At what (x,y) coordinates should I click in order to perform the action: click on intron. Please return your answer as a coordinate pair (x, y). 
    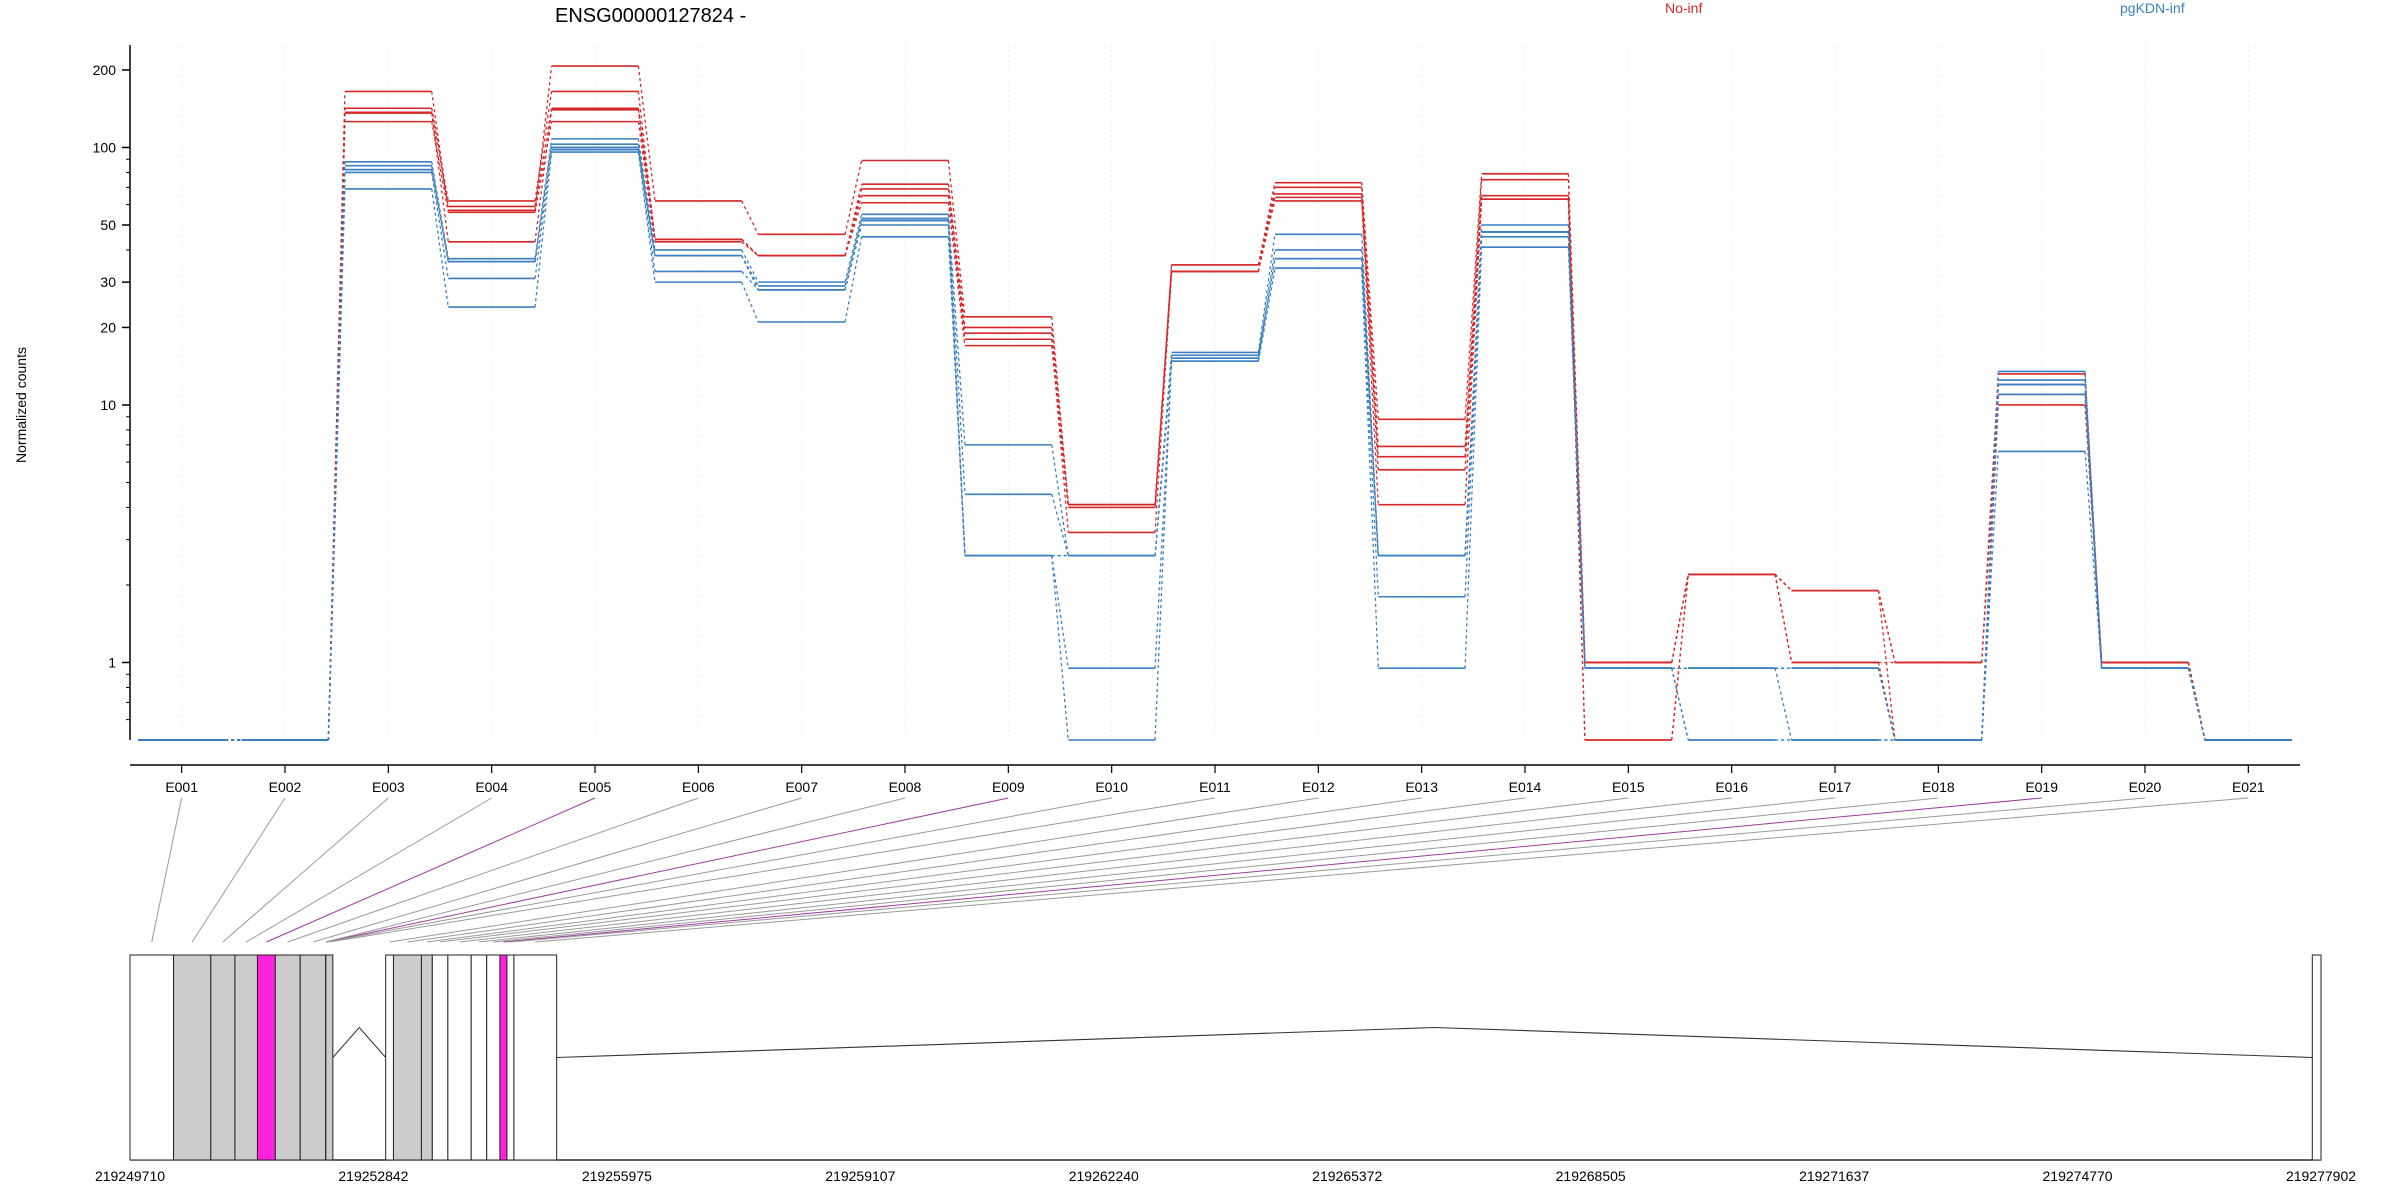
    Looking at the image, I should click on (1434, 1042).